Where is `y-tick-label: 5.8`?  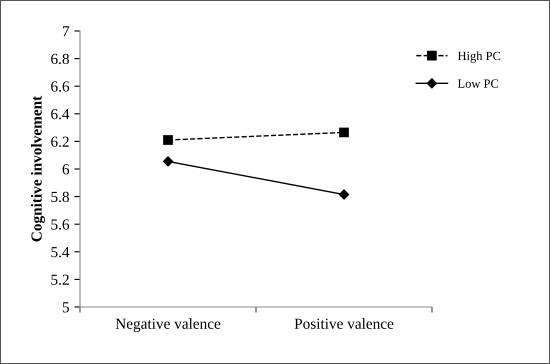 y-tick-label: 5.8 is located at coordinates (60, 197).